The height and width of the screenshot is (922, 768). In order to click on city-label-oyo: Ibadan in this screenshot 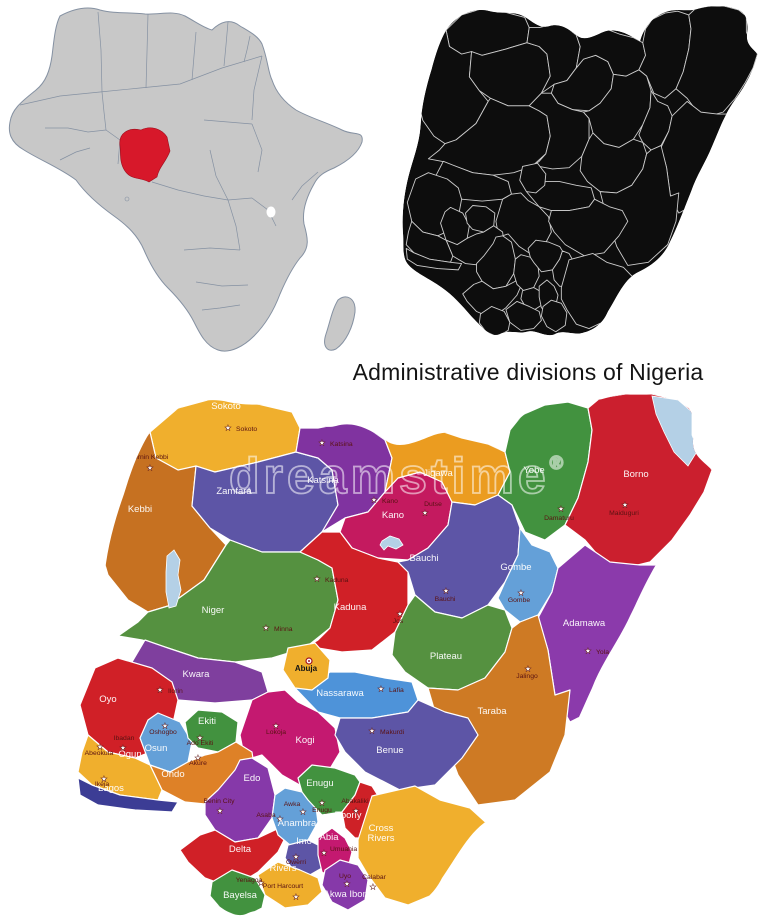, I will do `click(124, 738)`.